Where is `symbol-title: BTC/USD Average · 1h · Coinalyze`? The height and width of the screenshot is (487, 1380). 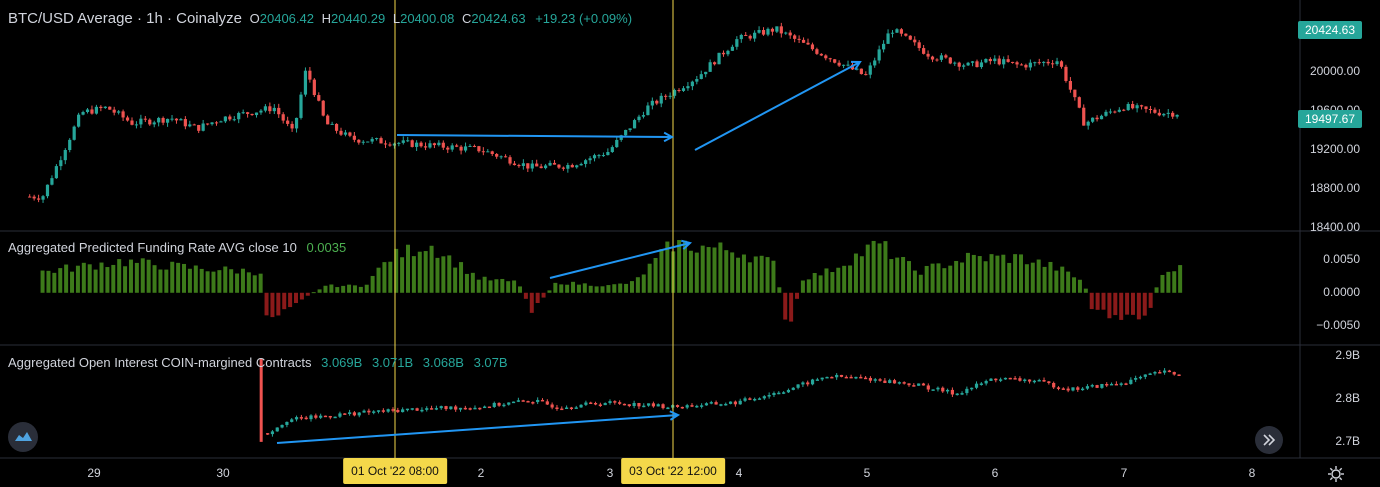
symbol-title: BTC/USD Average · 1h · Coinalyze is located at coordinates (125, 18).